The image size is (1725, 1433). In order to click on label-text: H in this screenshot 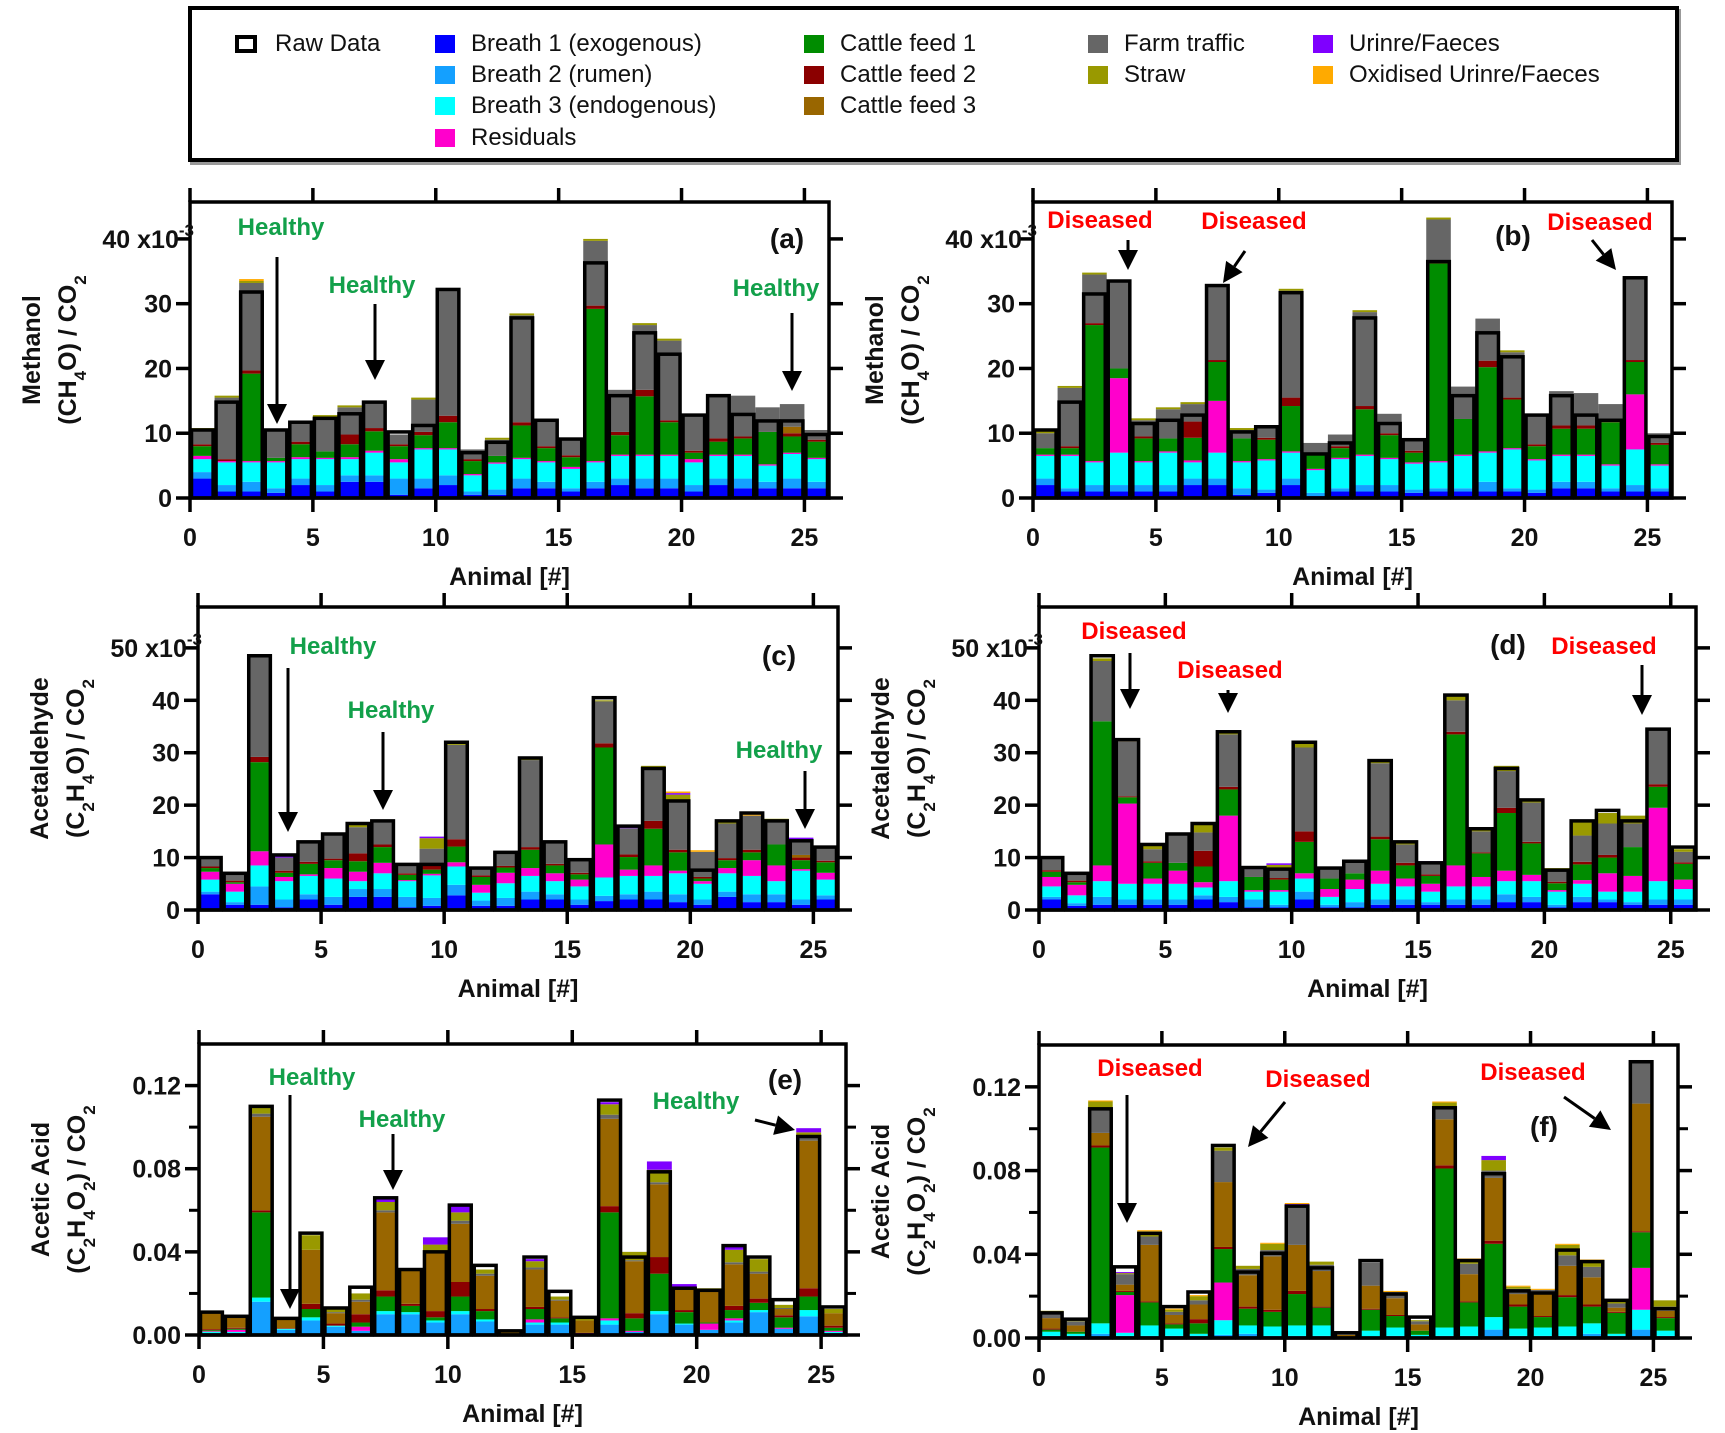, I will do `click(77, 1229)`.